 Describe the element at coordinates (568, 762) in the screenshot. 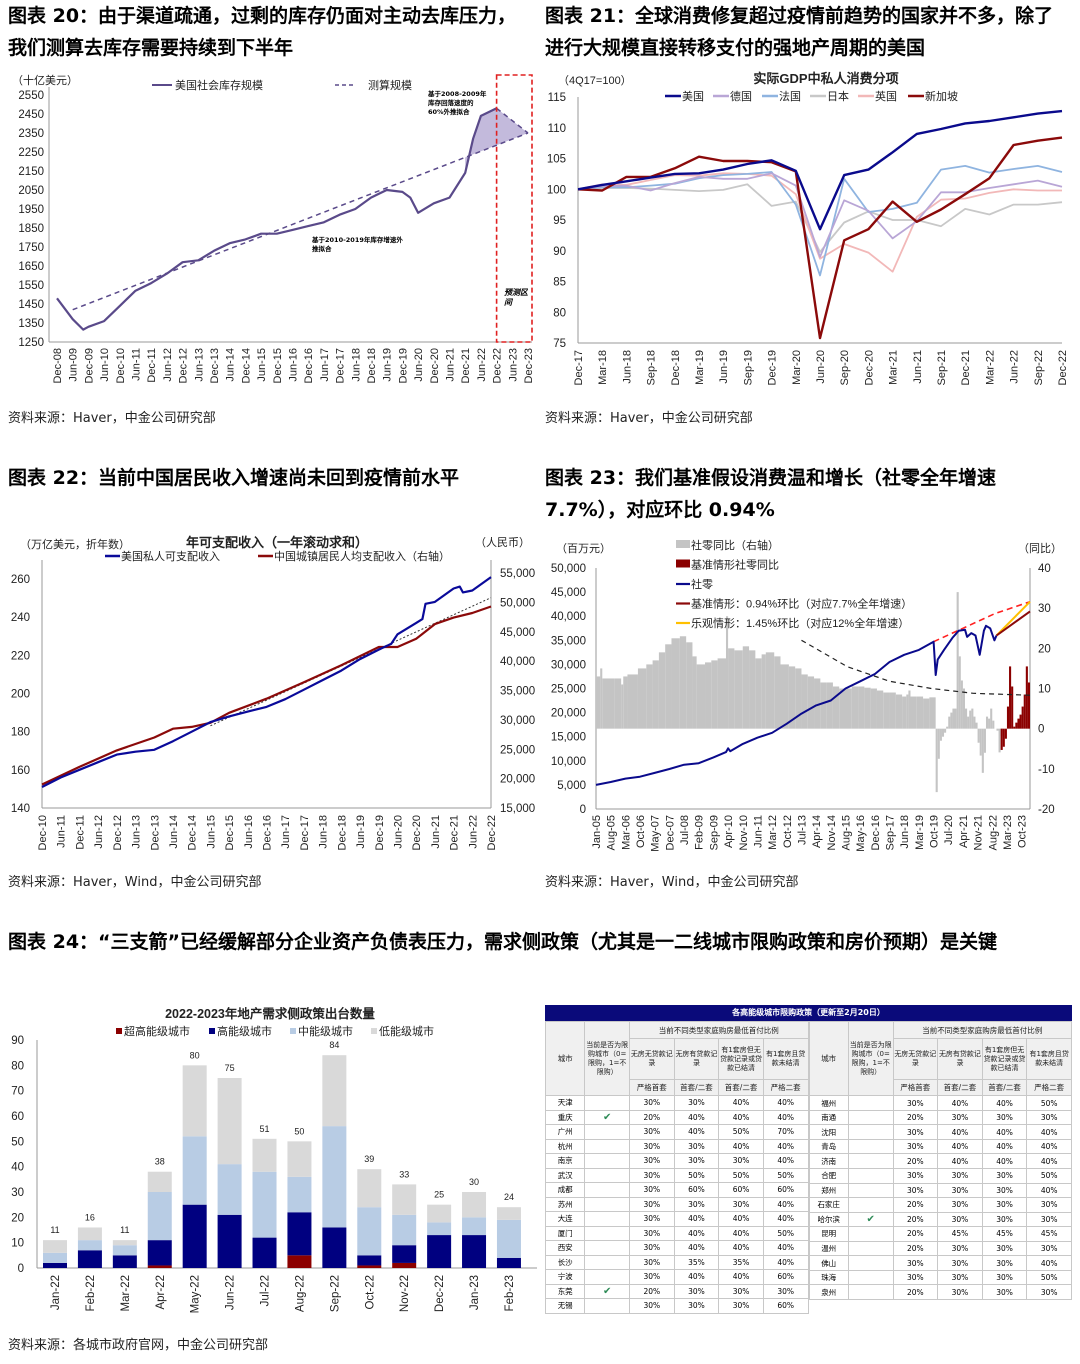

I see `fig23-left-y-tick: 10,000` at that location.